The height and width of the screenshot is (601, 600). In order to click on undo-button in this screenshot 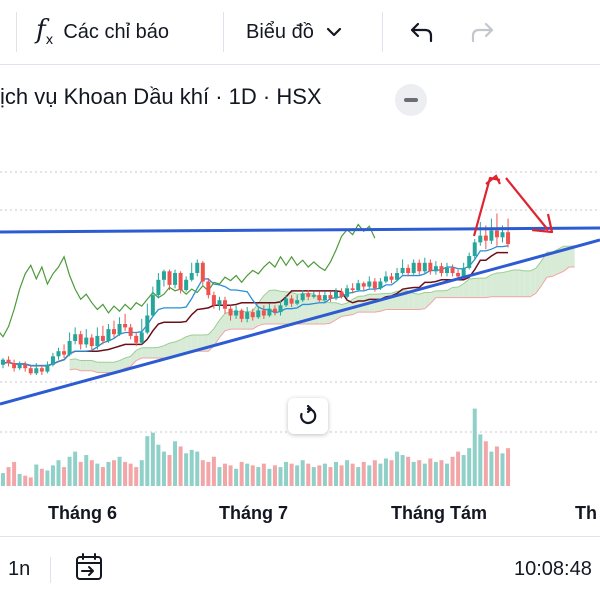, I will do `click(421, 32)`.